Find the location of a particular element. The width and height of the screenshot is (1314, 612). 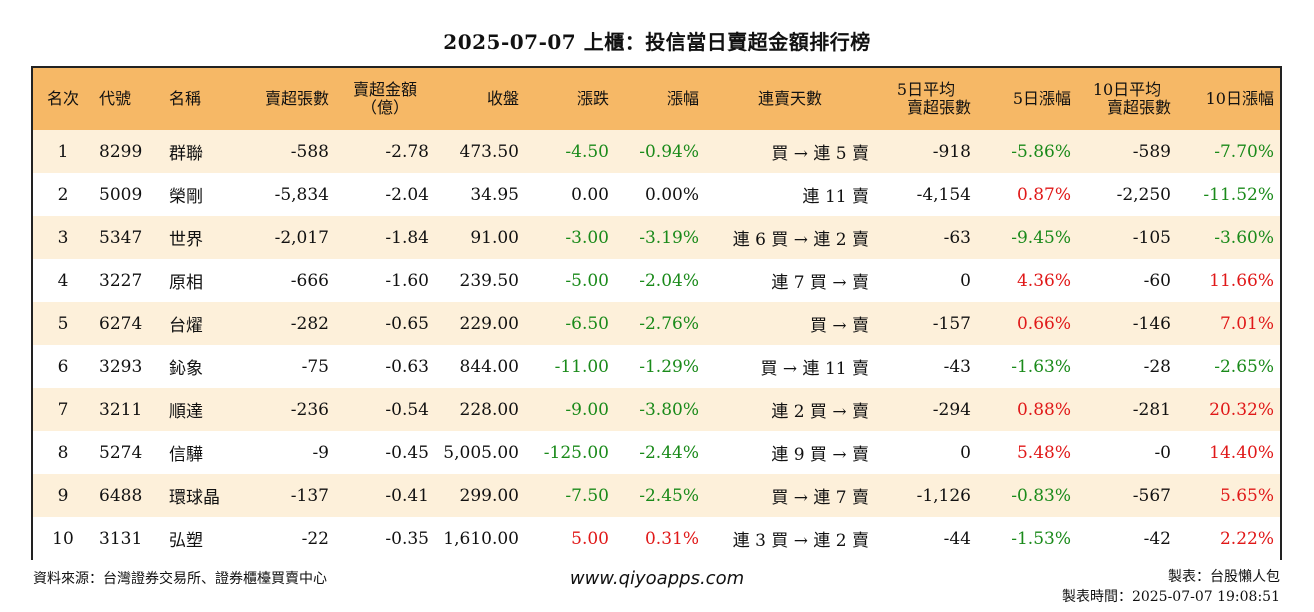

cell-pct5: 0.66% is located at coordinates (1043, 323).